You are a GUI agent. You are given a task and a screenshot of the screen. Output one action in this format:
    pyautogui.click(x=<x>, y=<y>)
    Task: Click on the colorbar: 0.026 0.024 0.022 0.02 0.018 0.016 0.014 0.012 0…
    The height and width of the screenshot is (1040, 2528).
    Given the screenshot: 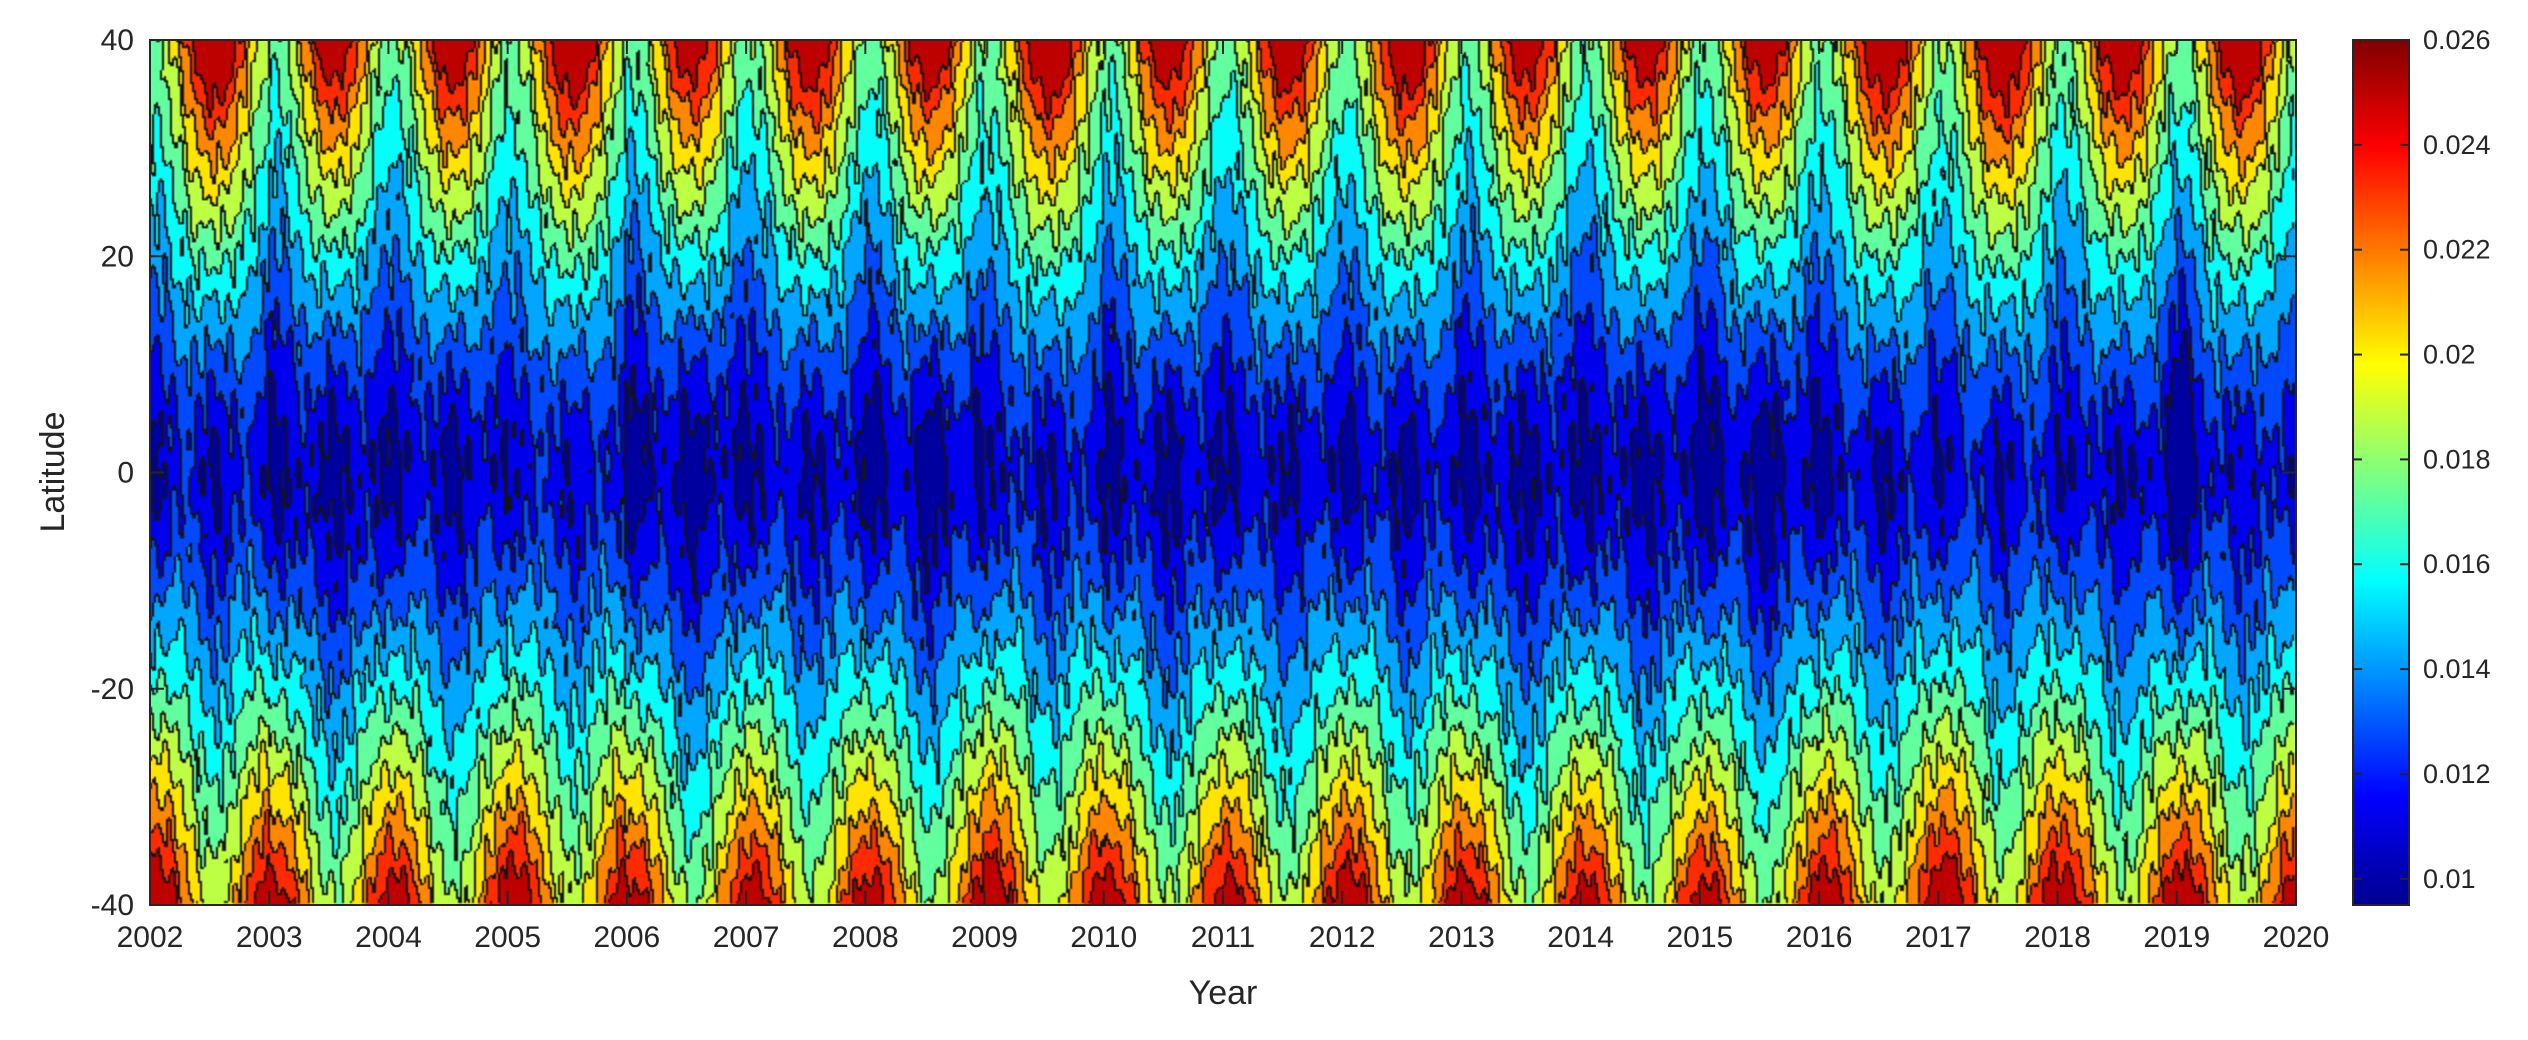 What is the action you would take?
    pyautogui.click(x=2421, y=465)
    